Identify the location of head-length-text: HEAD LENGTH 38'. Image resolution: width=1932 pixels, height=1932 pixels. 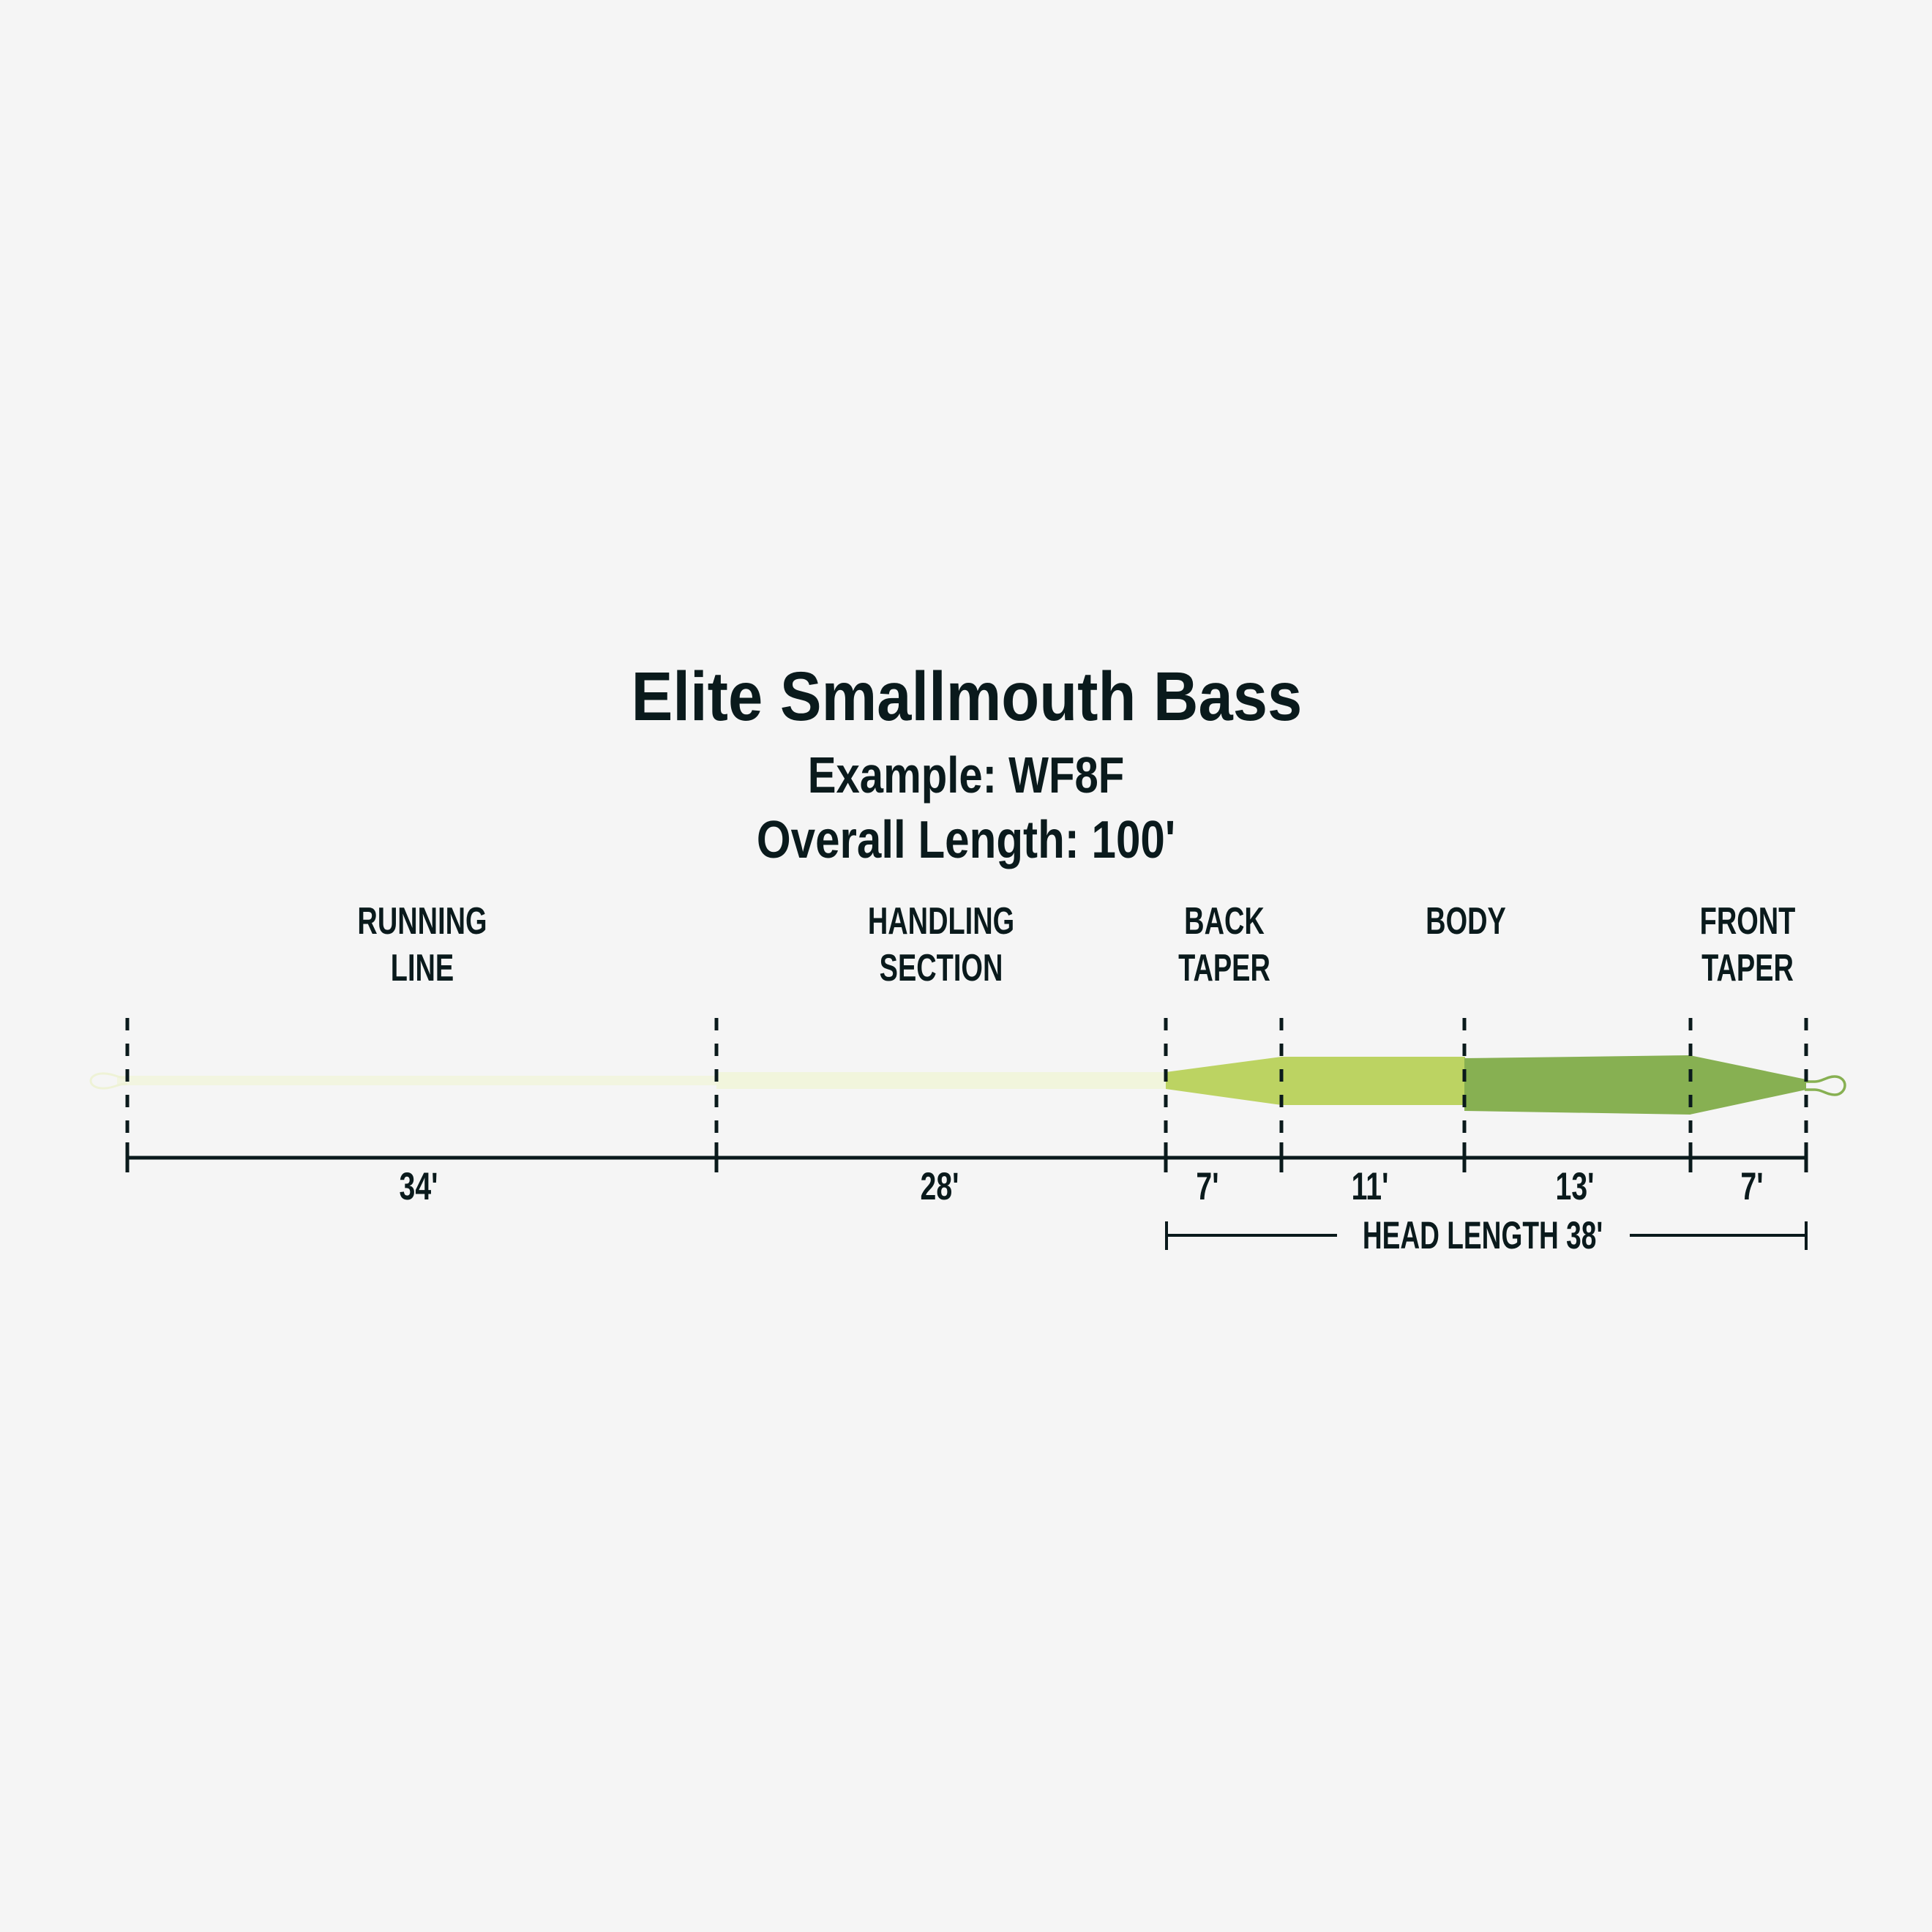
(1482, 1235).